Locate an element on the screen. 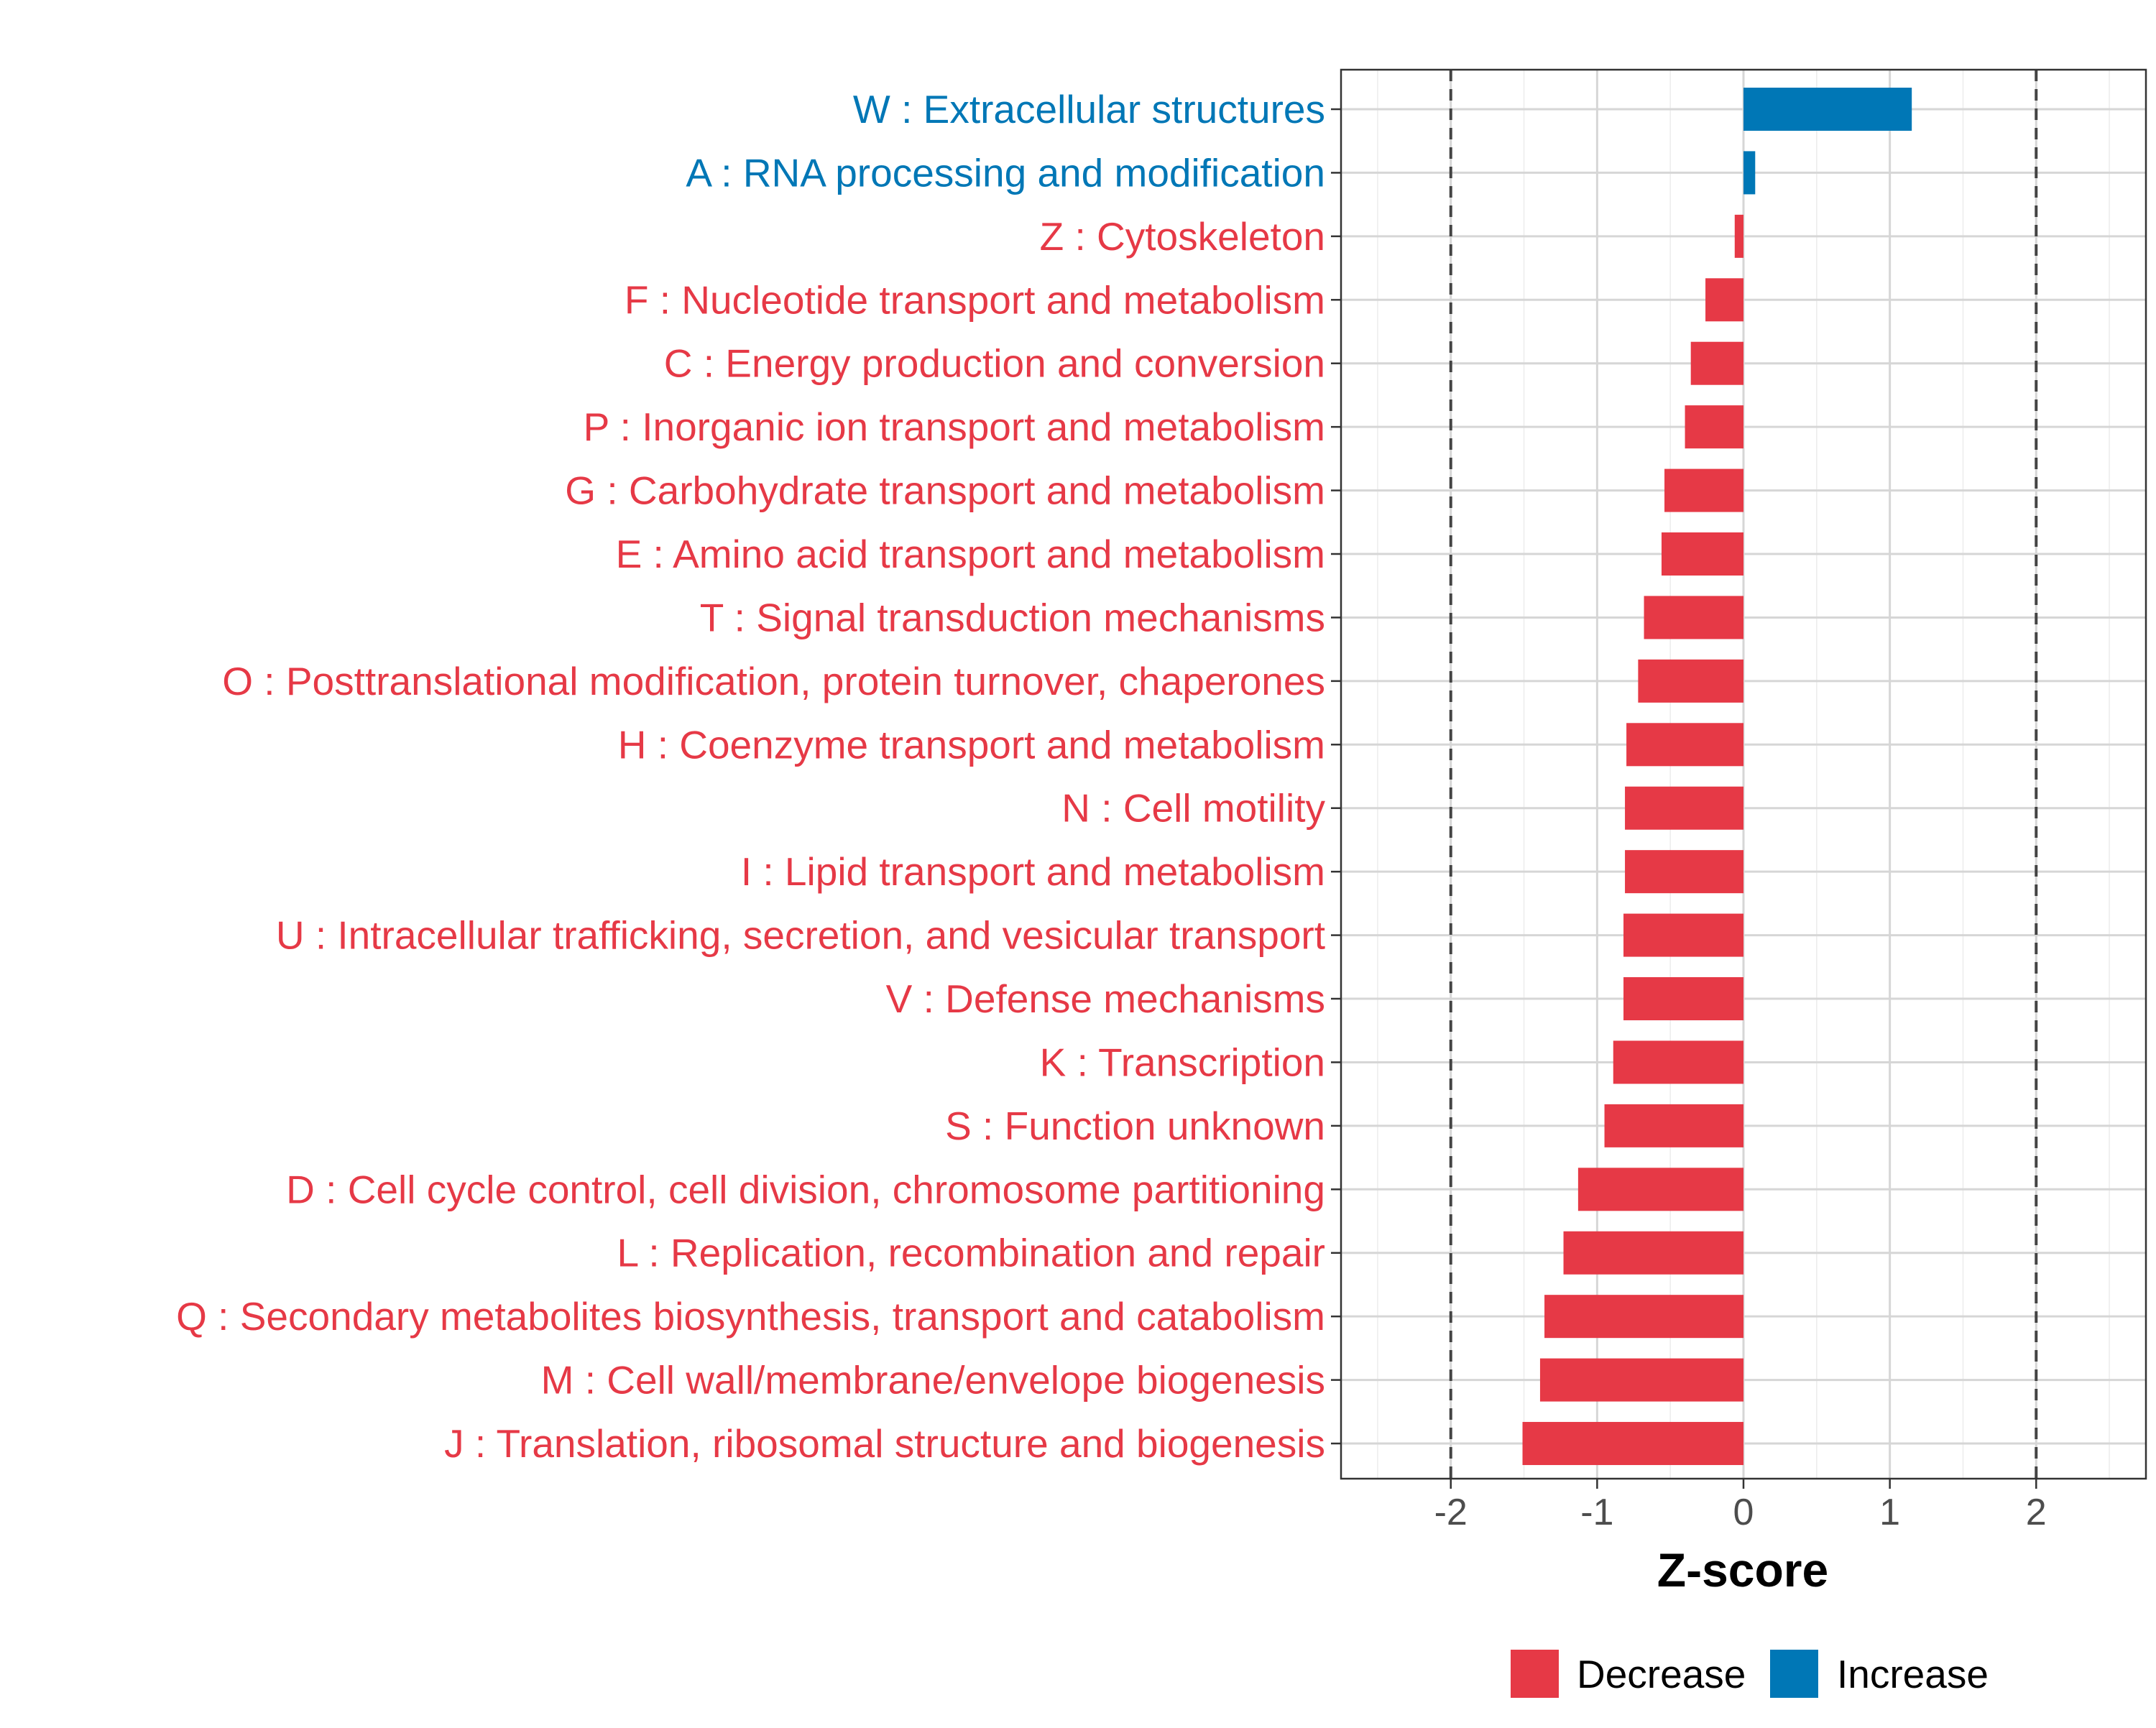 The width and height of the screenshot is (2156, 1728). x-tick-label: 1 is located at coordinates (1890, 1513).